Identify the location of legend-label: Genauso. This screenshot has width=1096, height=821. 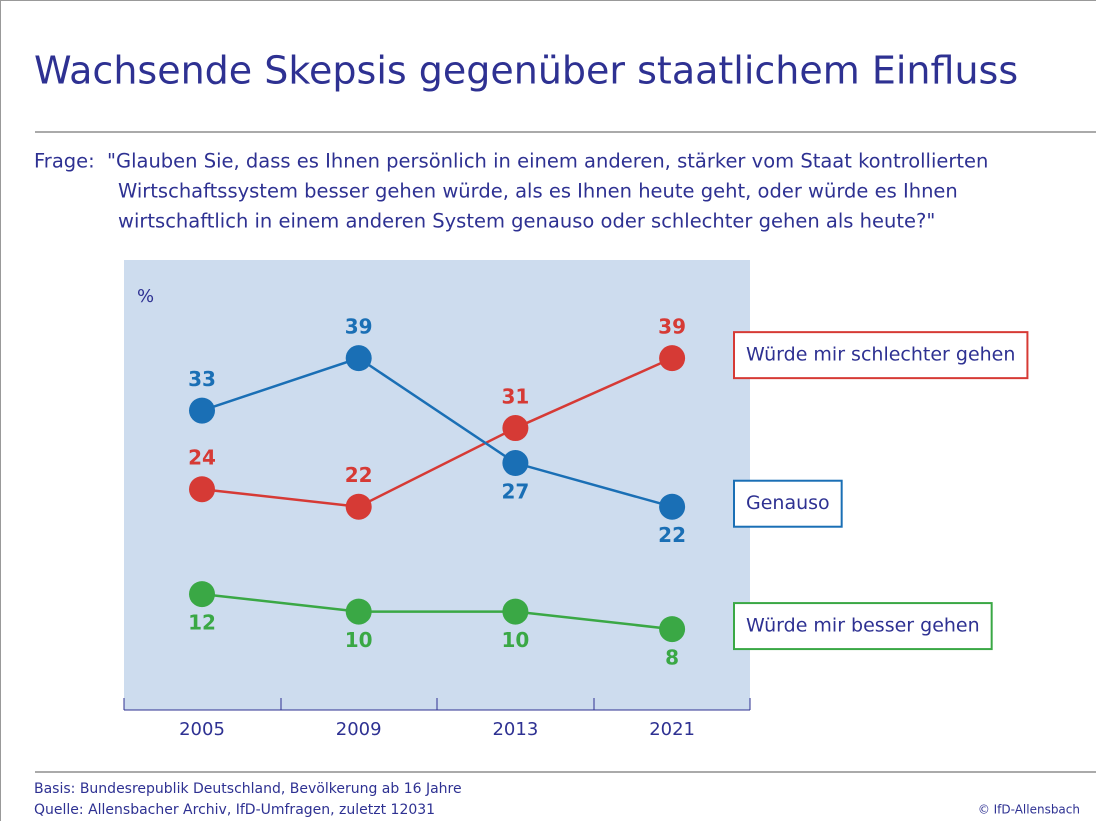
(788, 503).